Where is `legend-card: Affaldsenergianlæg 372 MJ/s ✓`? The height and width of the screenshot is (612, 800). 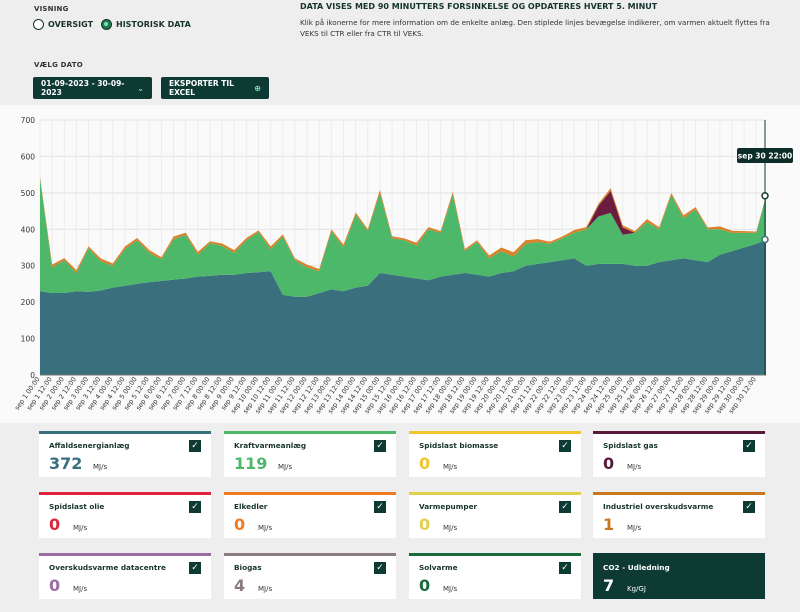
legend-card: Affaldsenergianlæg 372 MJ/s ✓ is located at coordinates (125, 454).